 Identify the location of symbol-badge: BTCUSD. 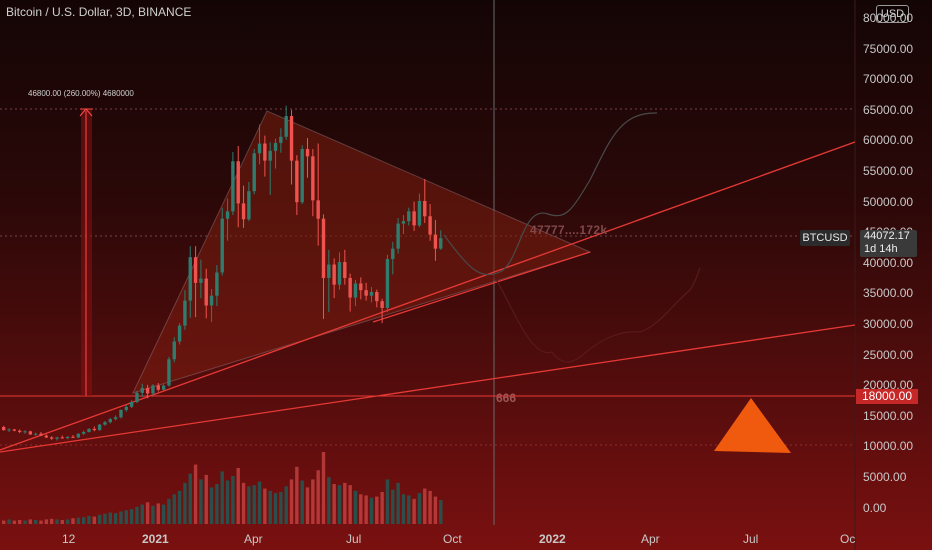
(825, 238).